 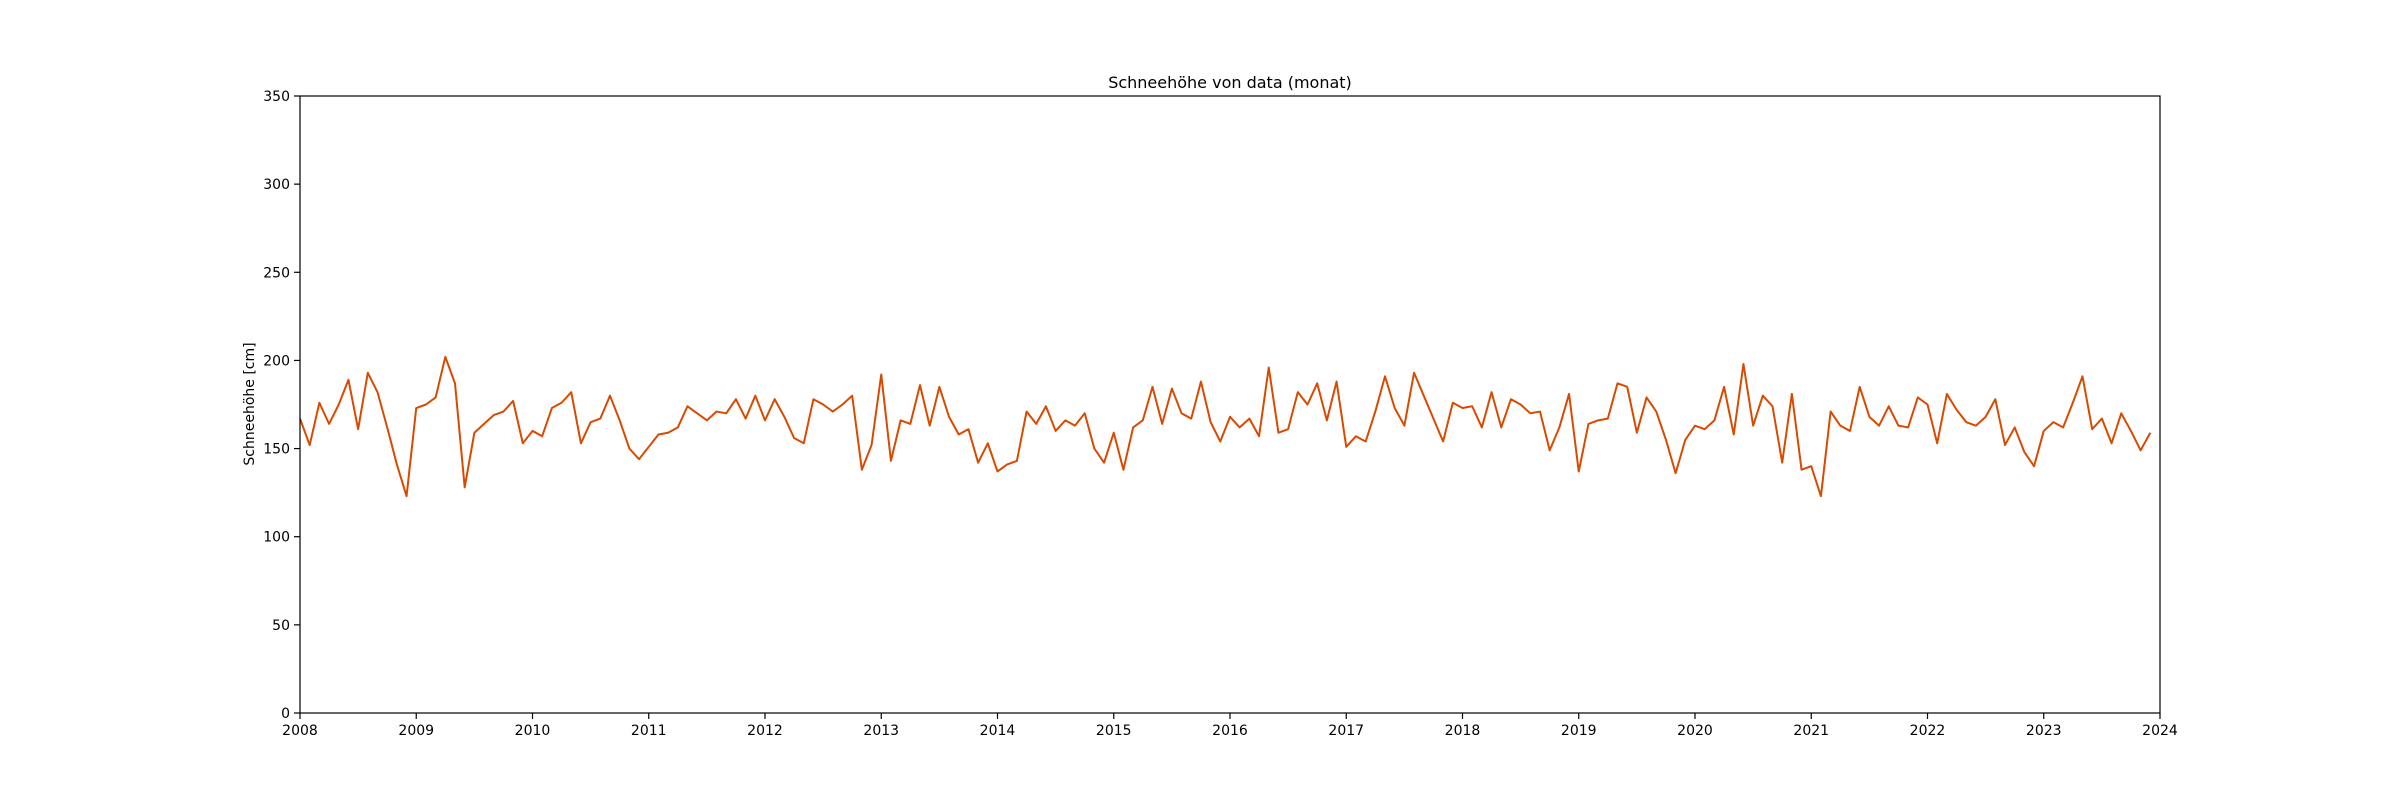 I want to click on y-tick-label: 100, so click(x=276, y=538).